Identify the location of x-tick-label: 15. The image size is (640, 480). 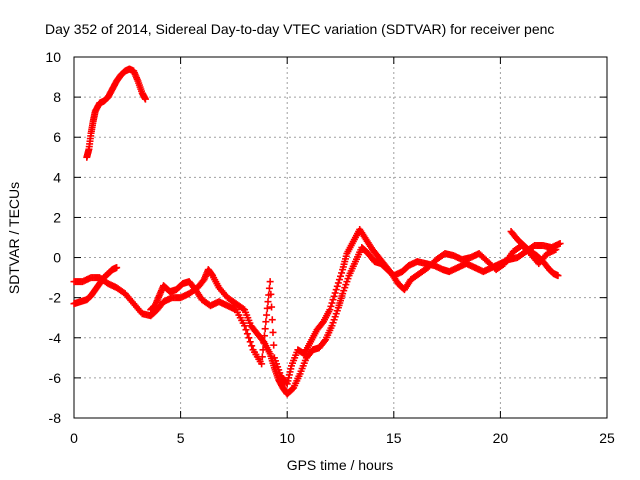
(394, 438).